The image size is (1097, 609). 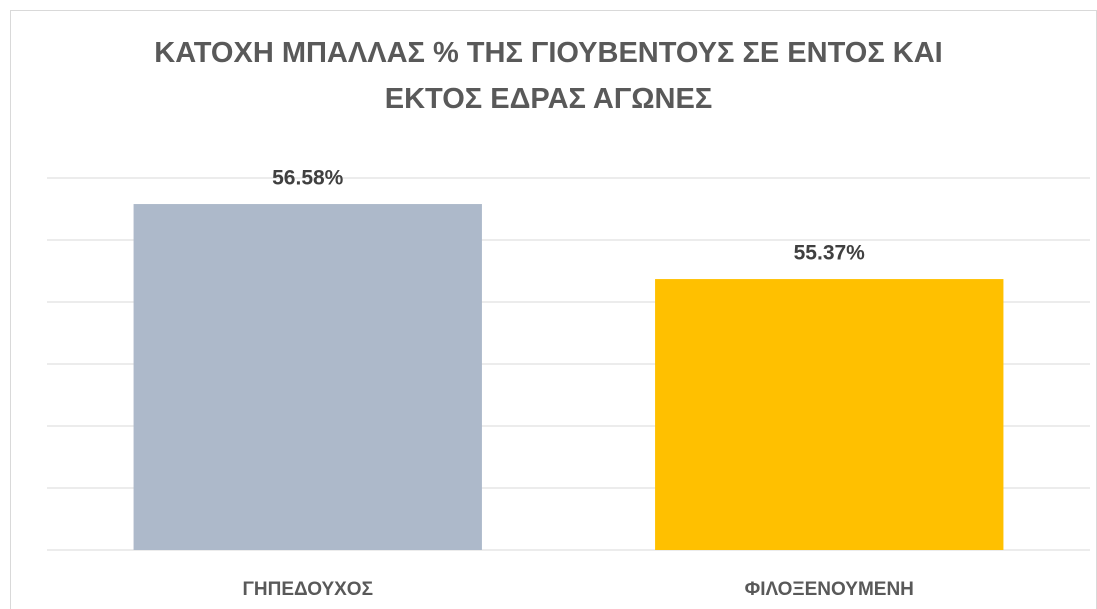 What do you see at coordinates (830, 253) in the screenshot?
I see `data-label: 55.37%` at bounding box center [830, 253].